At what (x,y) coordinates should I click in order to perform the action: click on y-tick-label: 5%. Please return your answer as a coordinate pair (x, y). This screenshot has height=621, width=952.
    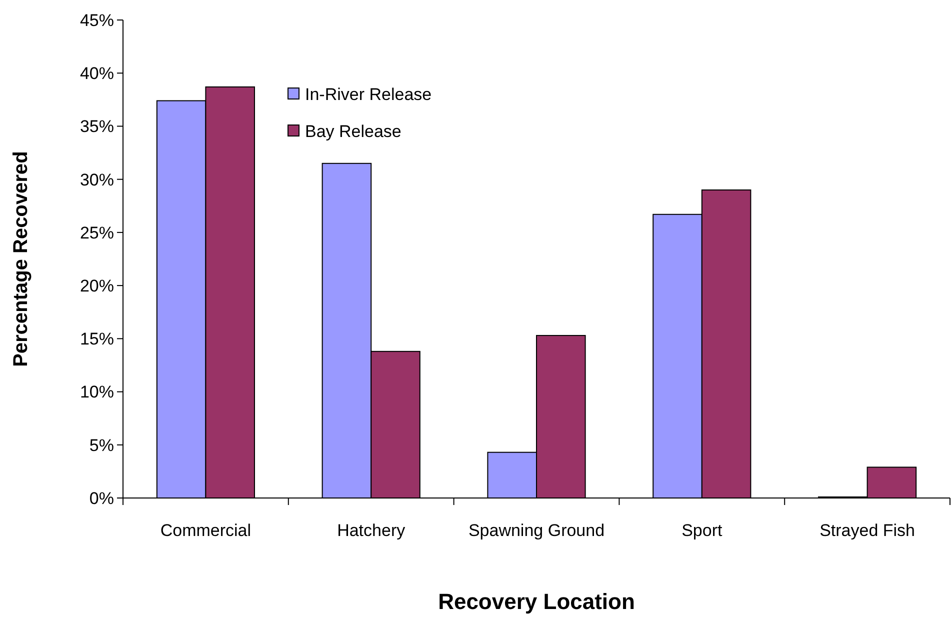
    Looking at the image, I should click on (101, 445).